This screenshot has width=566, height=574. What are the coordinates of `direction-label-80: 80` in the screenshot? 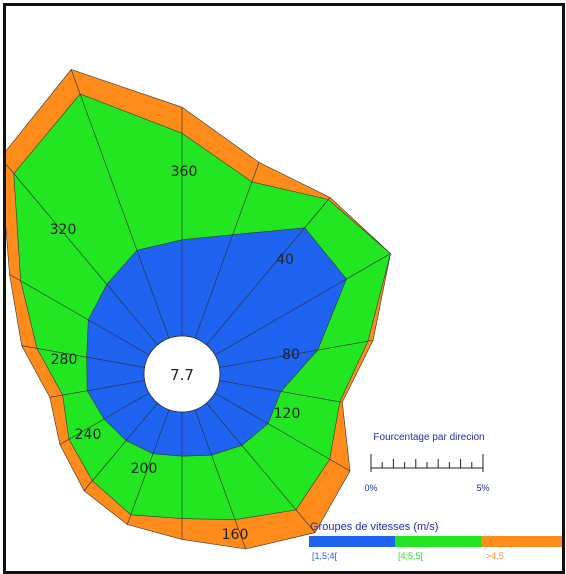 It's located at (291, 355).